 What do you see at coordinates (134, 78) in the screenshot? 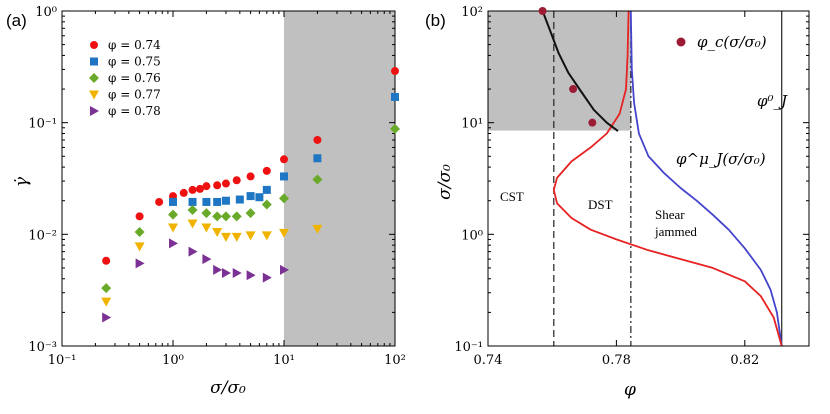
I see `a-legend-label: φ = 0.76` at bounding box center [134, 78].